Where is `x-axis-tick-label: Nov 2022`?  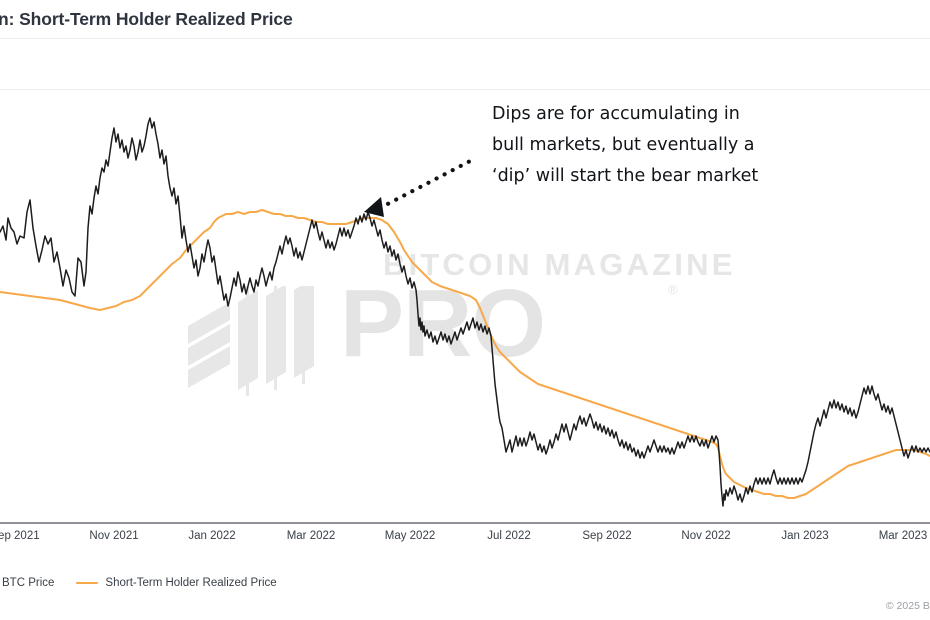 x-axis-tick-label: Nov 2022 is located at coordinates (706, 536).